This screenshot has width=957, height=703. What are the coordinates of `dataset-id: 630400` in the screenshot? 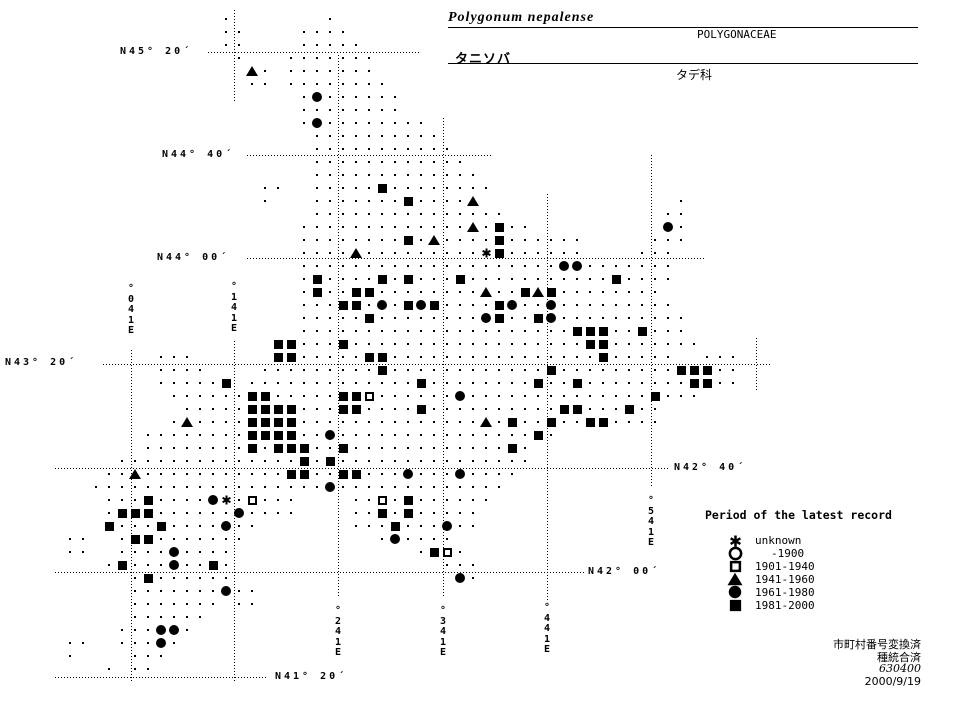 It's located at (900, 668).